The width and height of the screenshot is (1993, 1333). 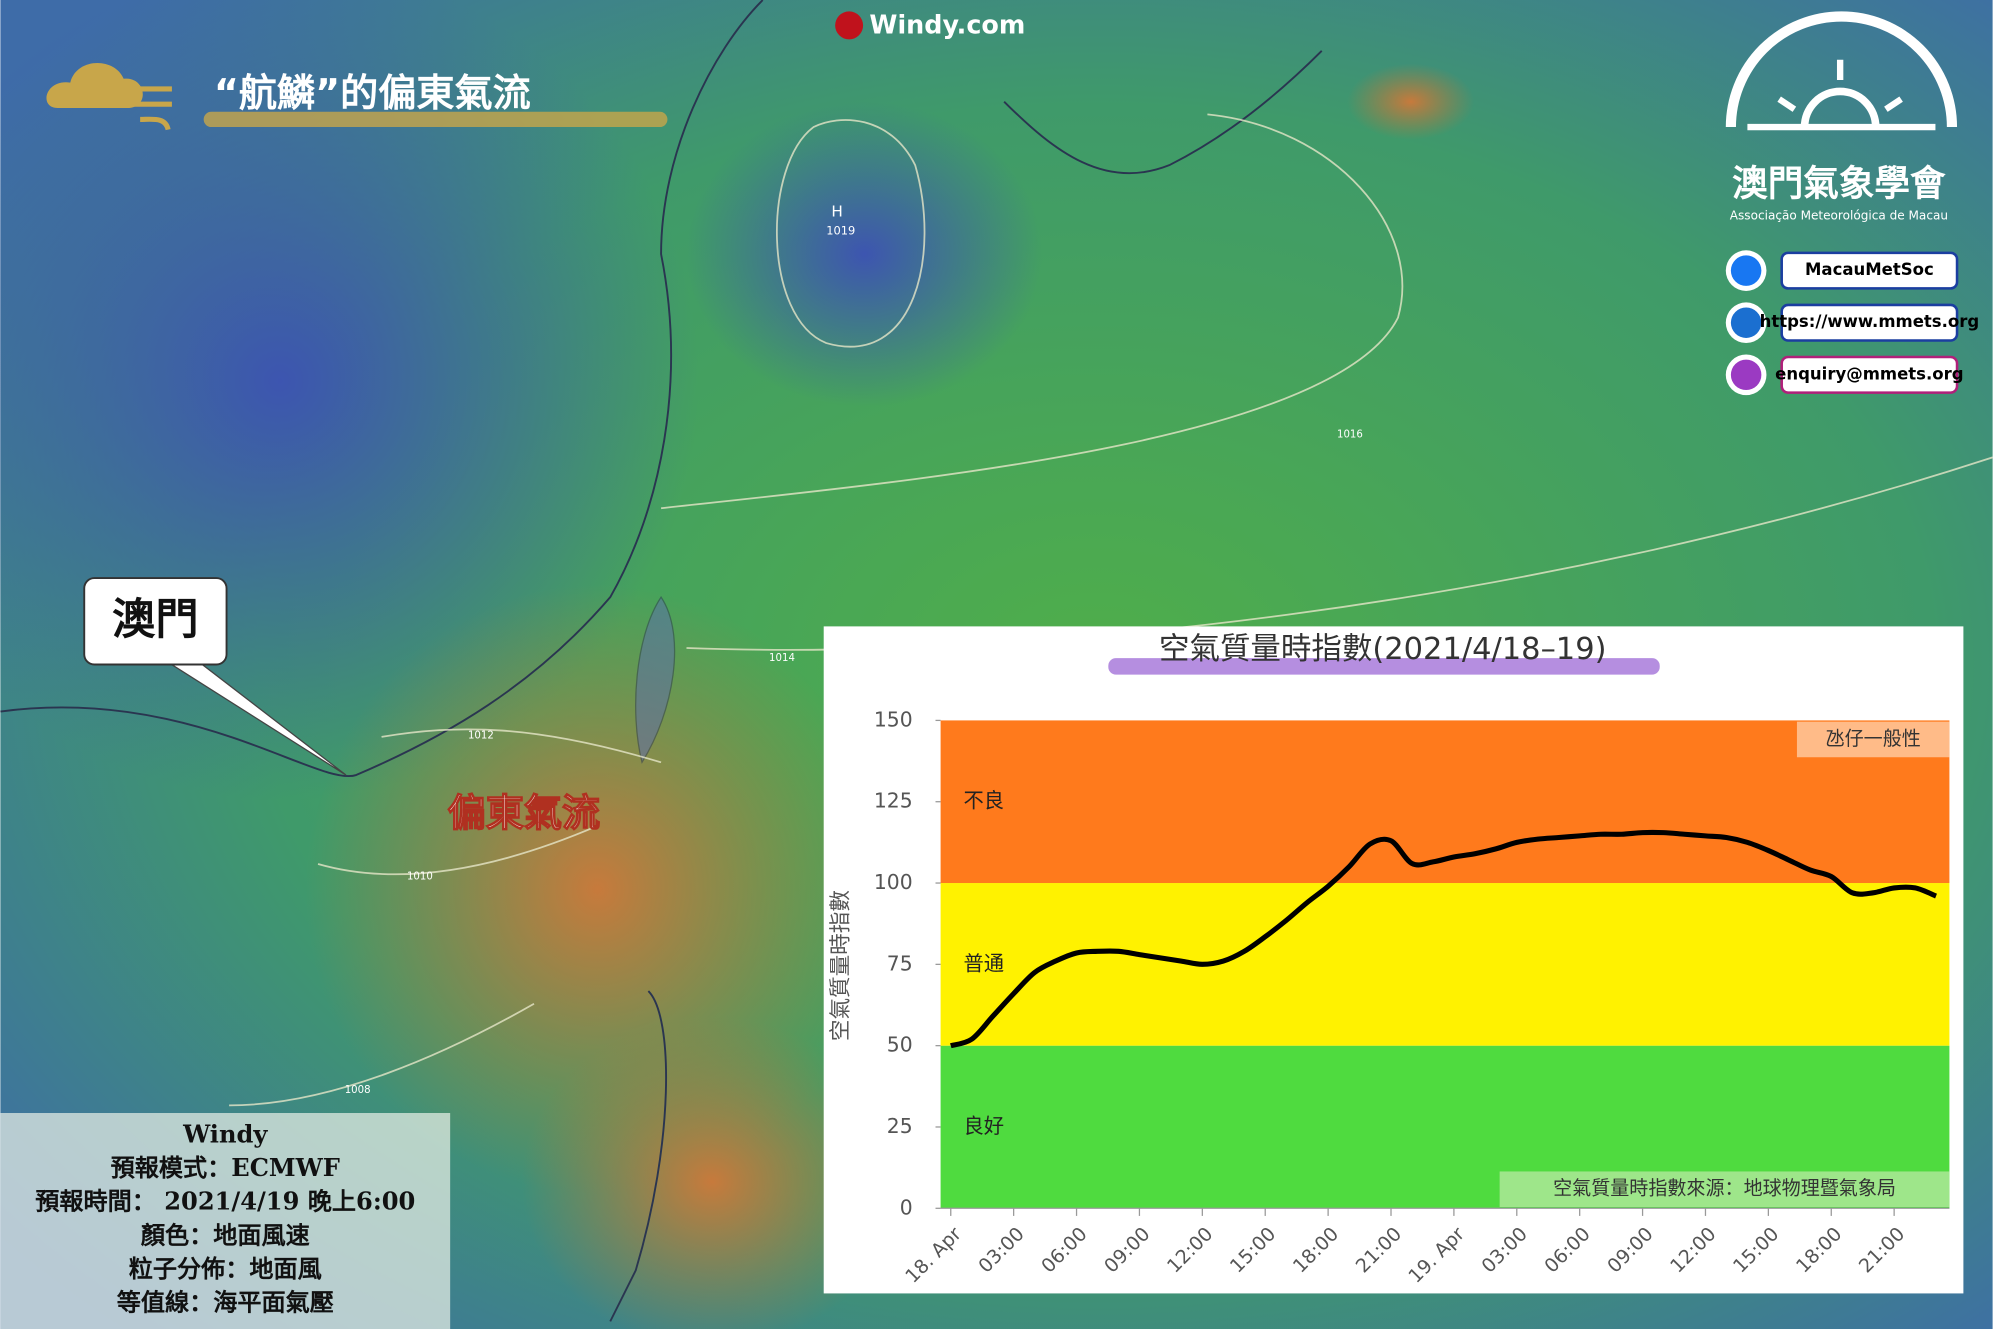 What do you see at coordinates (420, 877) in the screenshot?
I see `isobar-label: 1010` at bounding box center [420, 877].